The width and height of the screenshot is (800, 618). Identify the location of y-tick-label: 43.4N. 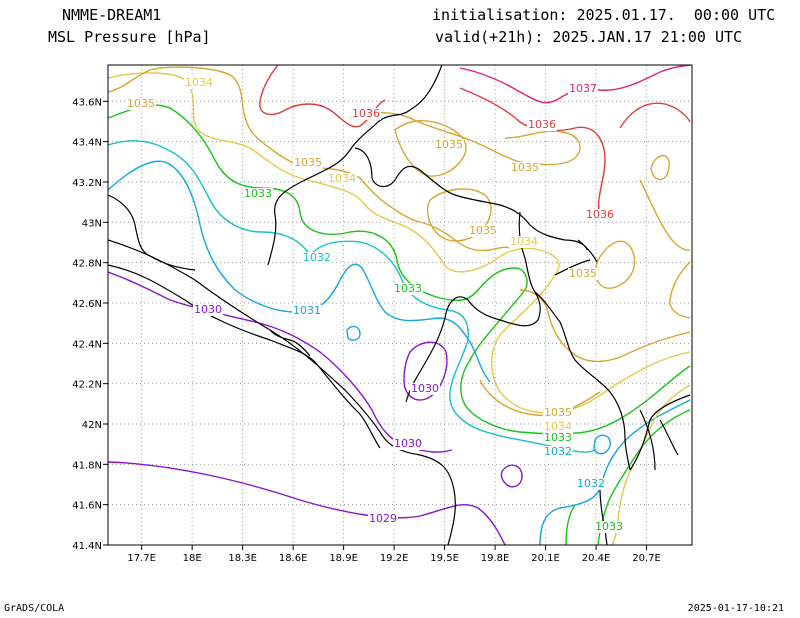
(87, 143).